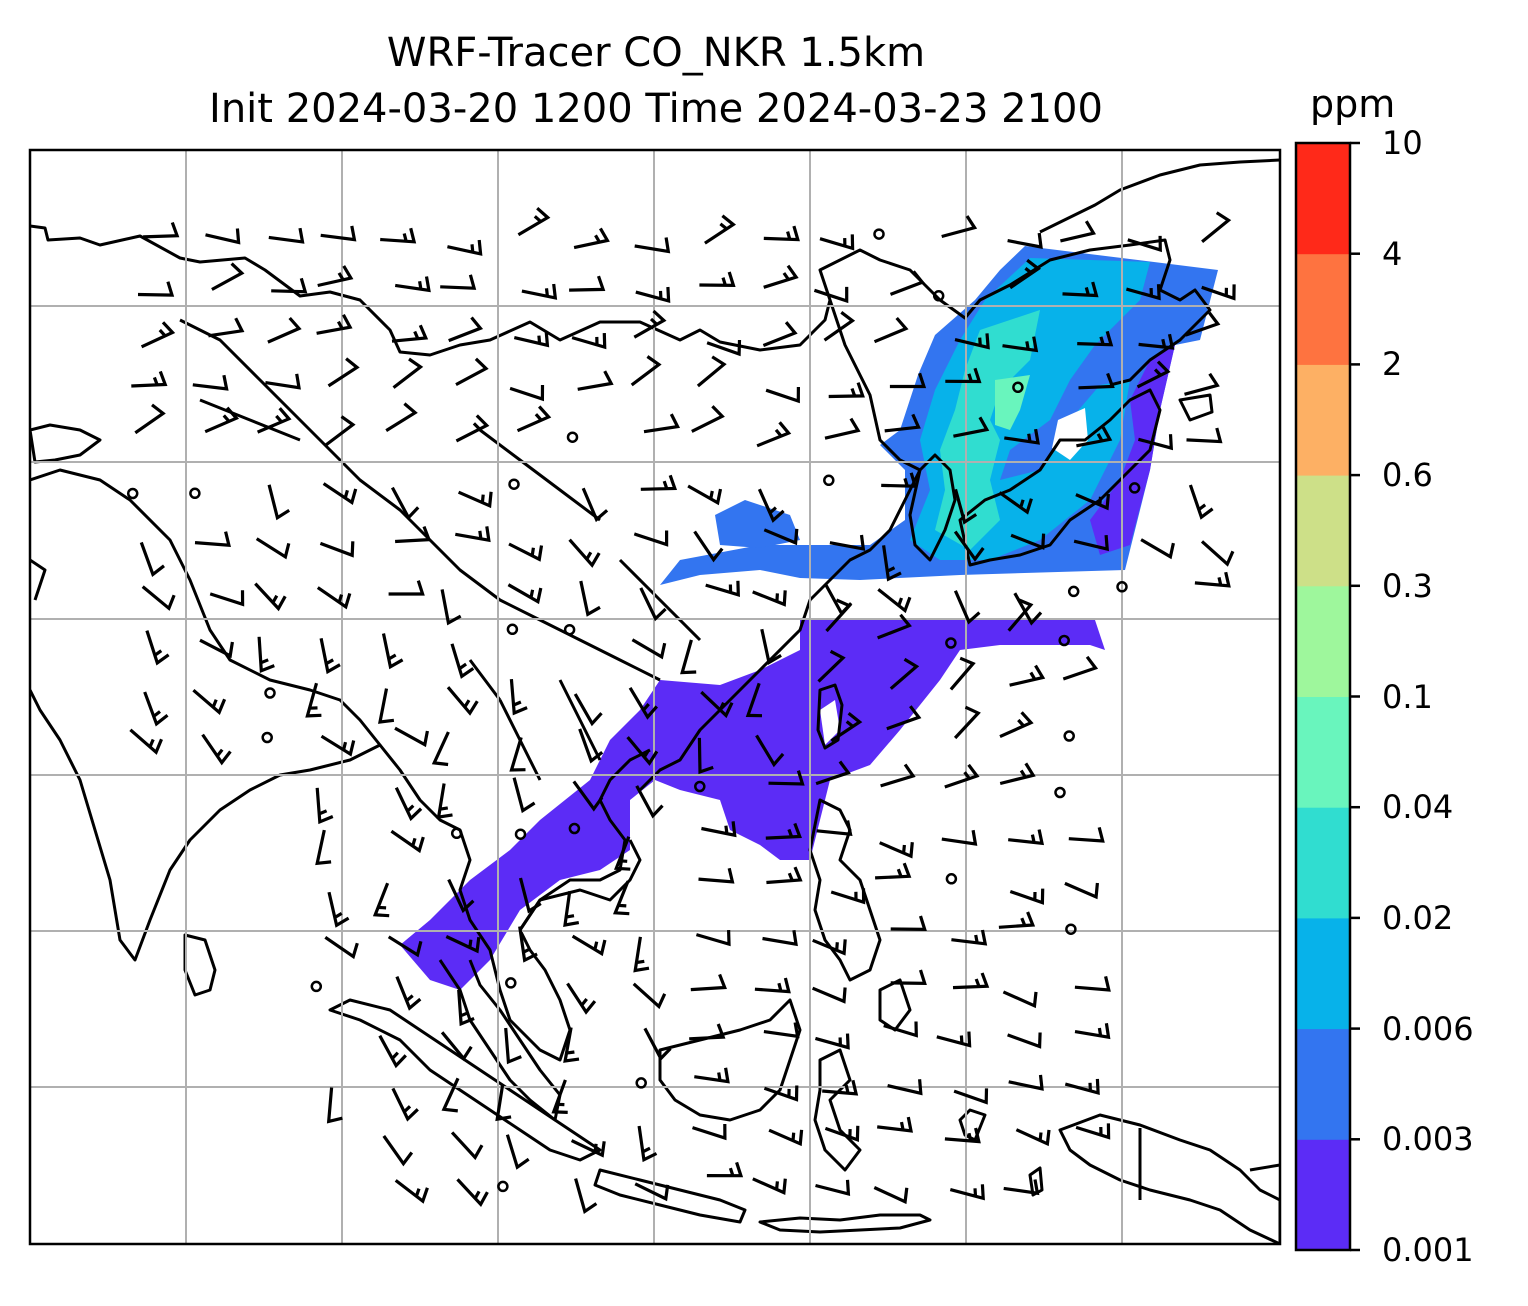 This screenshot has width=1528, height=1306. I want to click on chart-title-line-1: WRF-Tracer CO_NKR 1.5km, so click(656, 53).